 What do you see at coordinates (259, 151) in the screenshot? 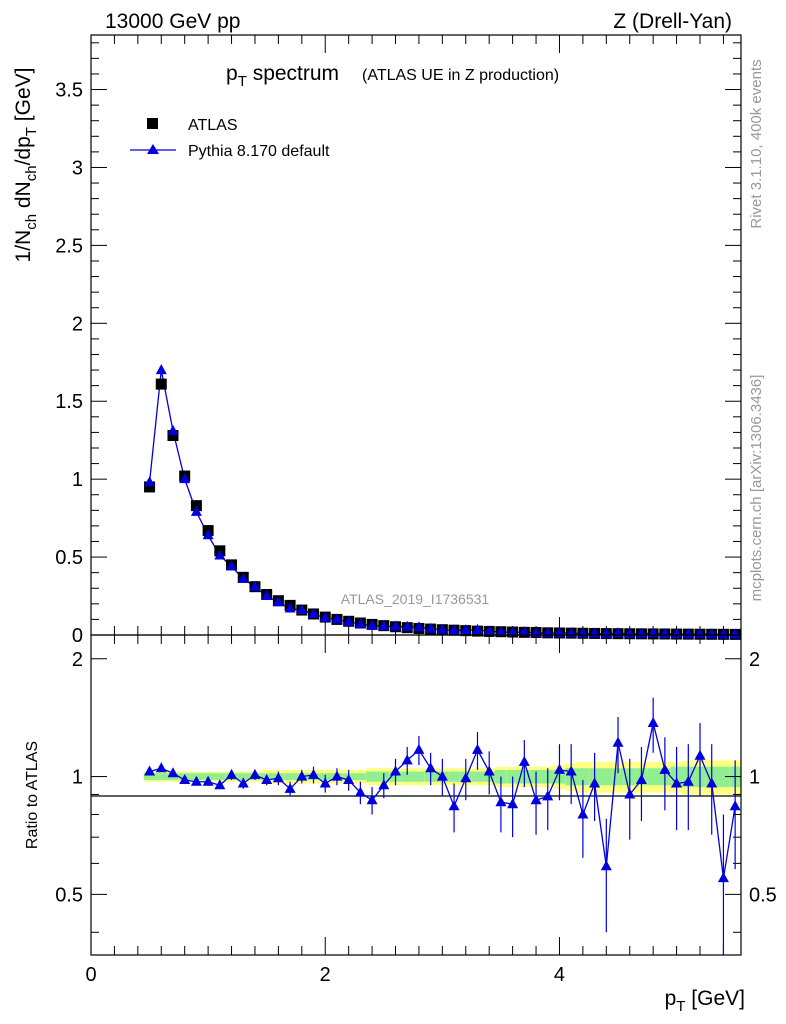
I see `legend-pythia-label: Pythia 8.170 default` at bounding box center [259, 151].